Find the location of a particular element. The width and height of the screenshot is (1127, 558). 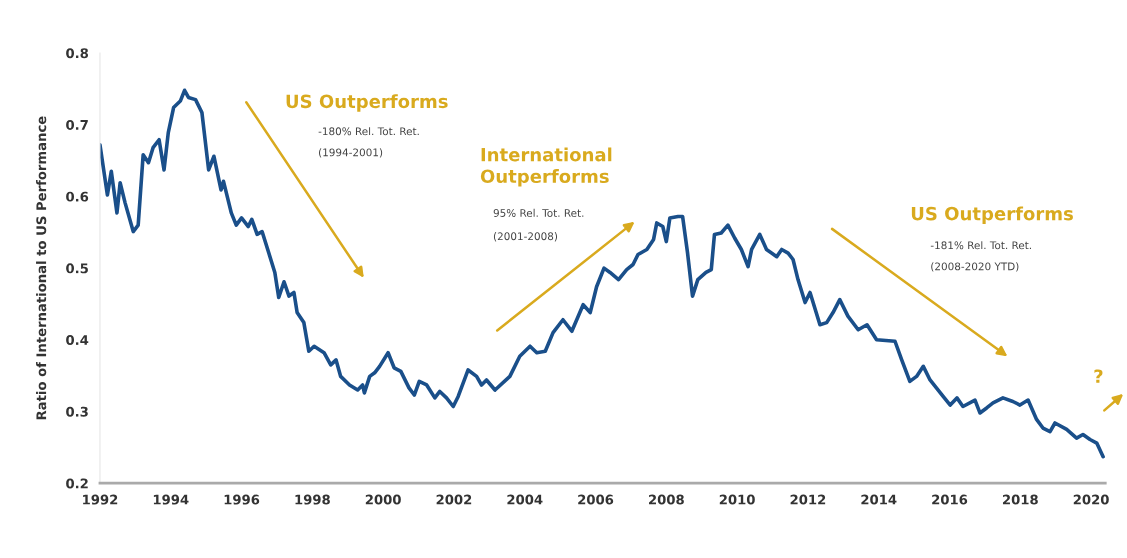

y-tick-label: 0.5 is located at coordinates (77, 268).